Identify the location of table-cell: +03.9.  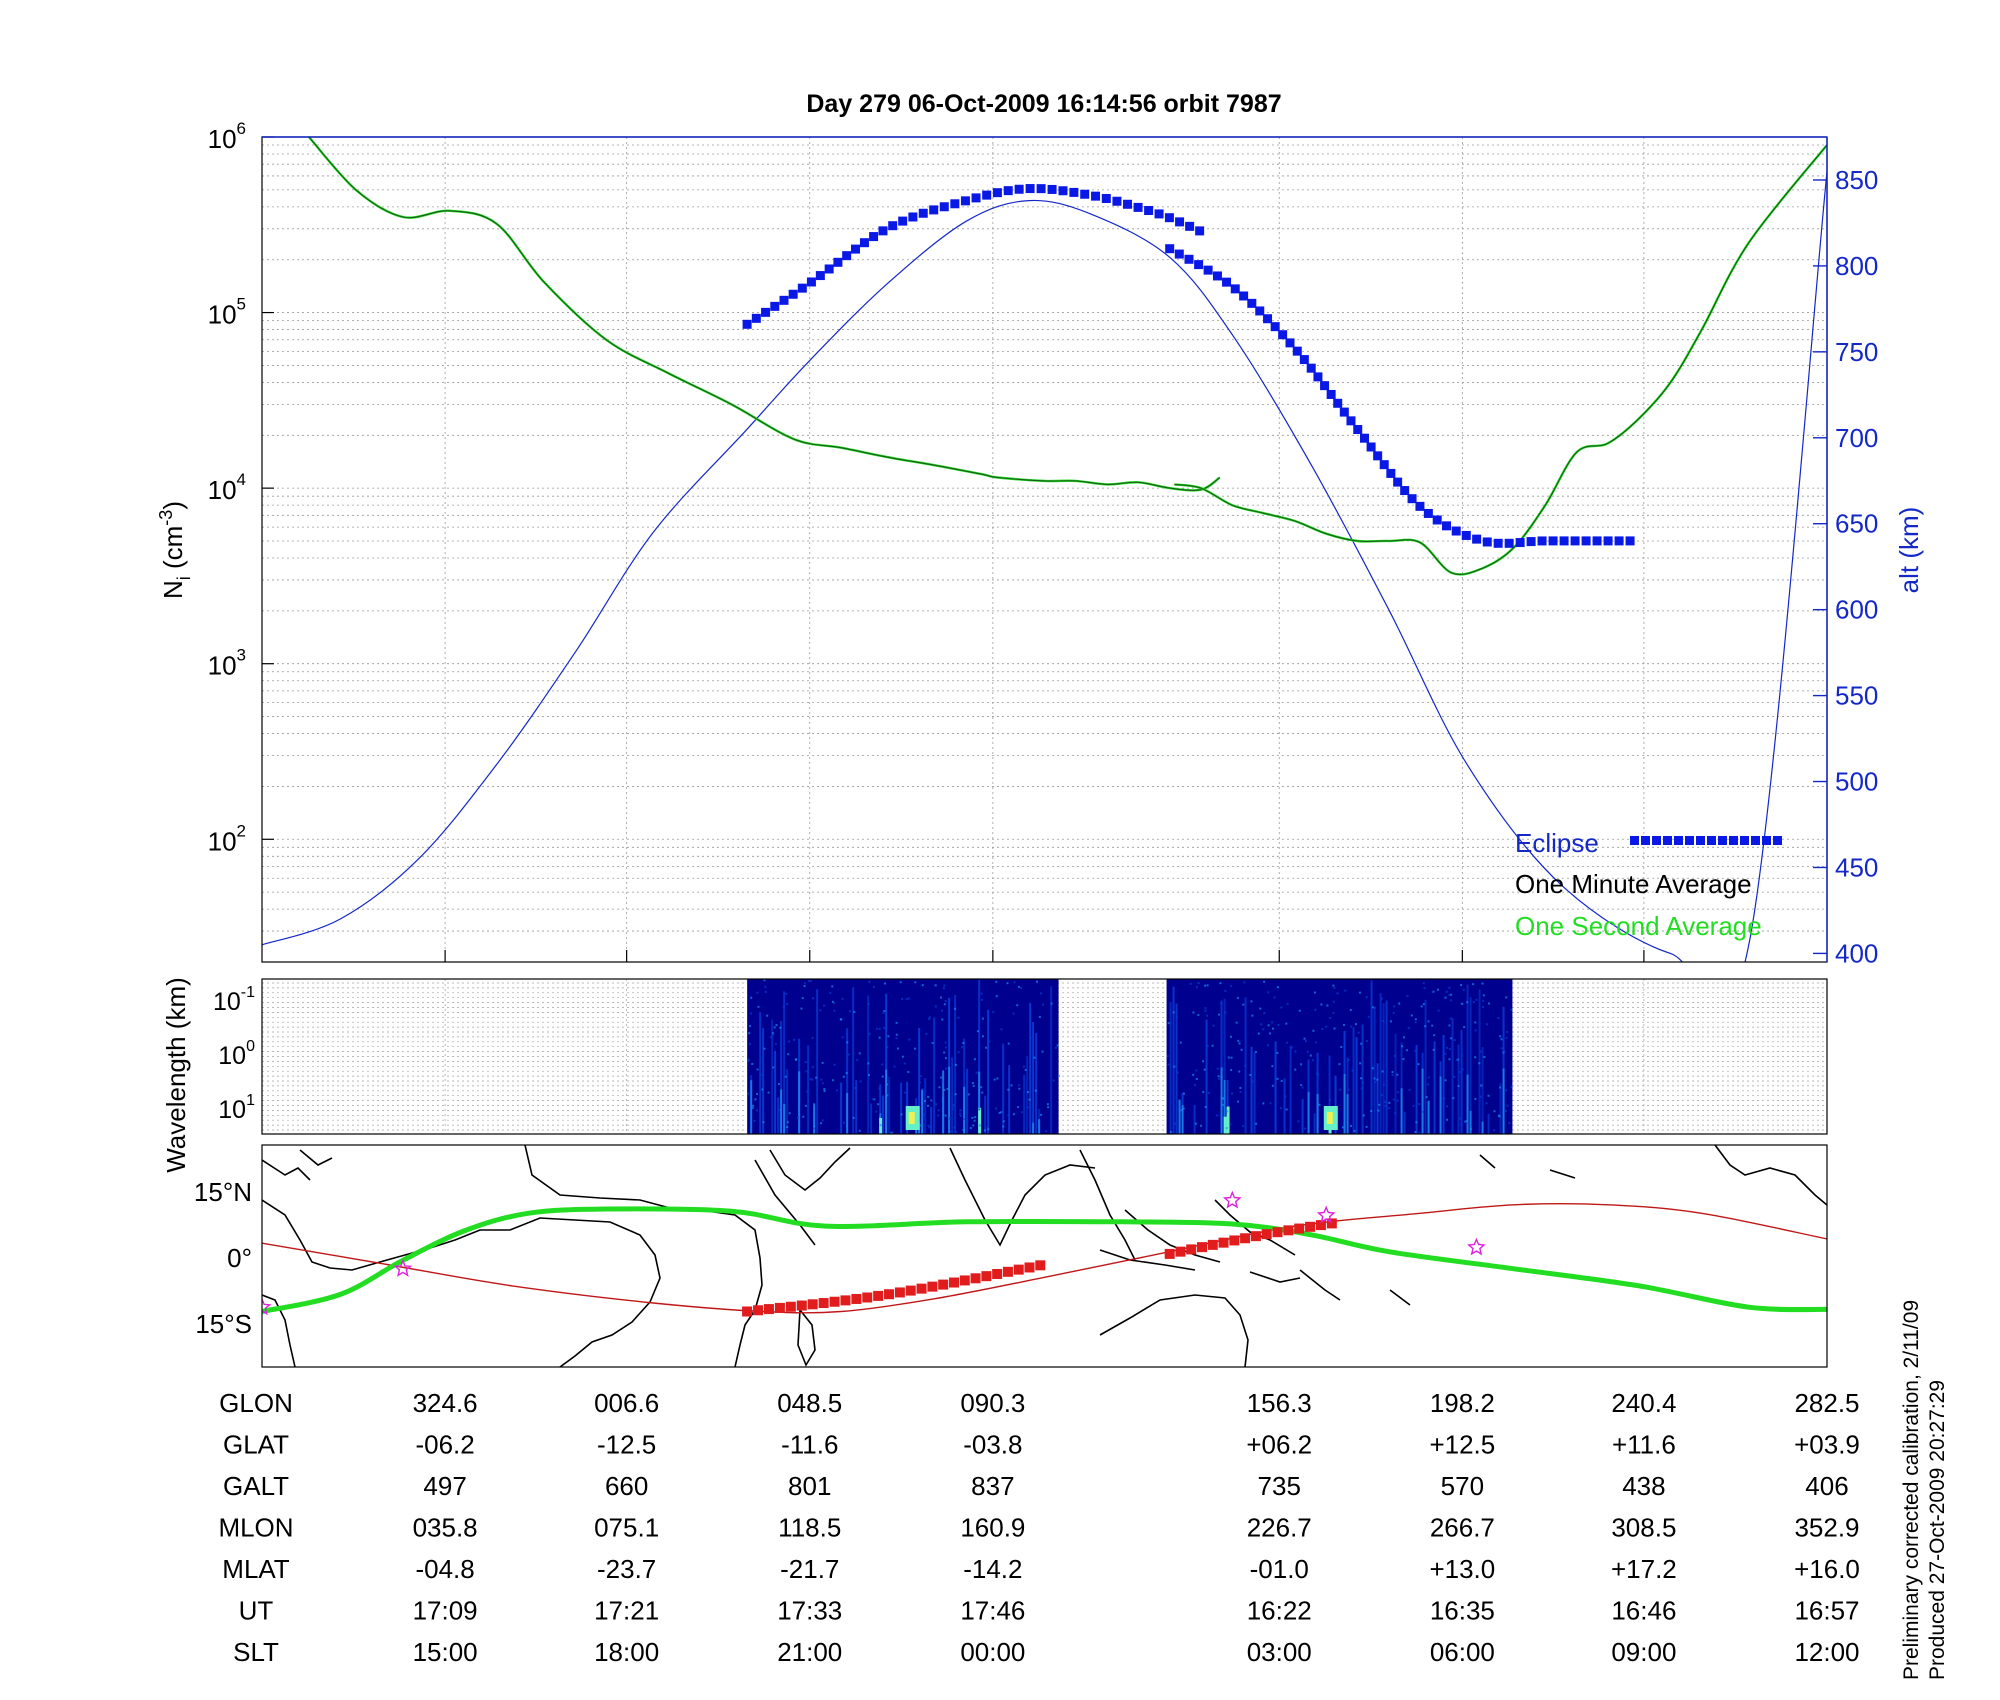
(1827, 1445).